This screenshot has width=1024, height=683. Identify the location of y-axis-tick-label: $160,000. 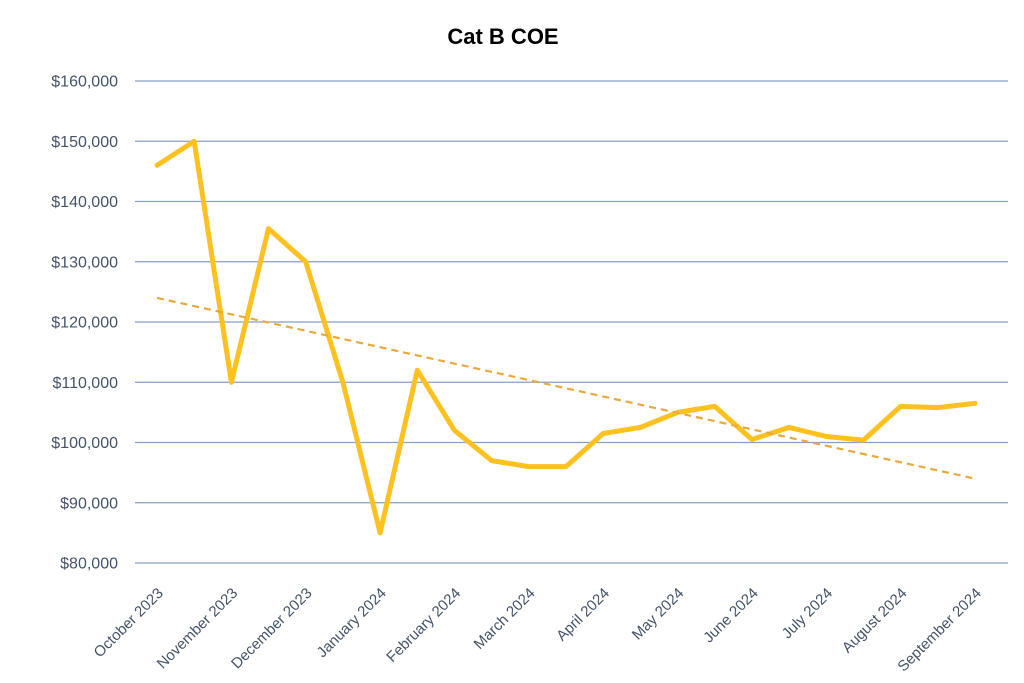
(84, 82).